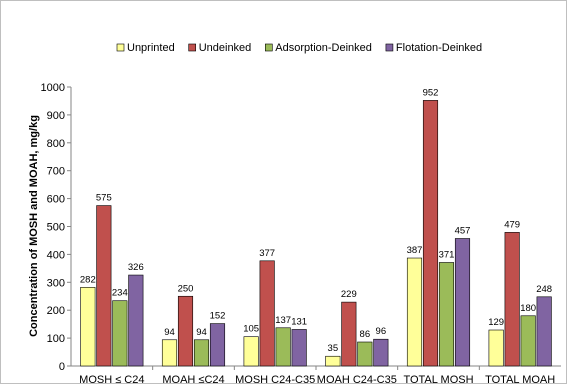  Describe the element at coordinates (111, 380) in the screenshot. I see `x-category-label: MOSH ≤ C24` at that location.